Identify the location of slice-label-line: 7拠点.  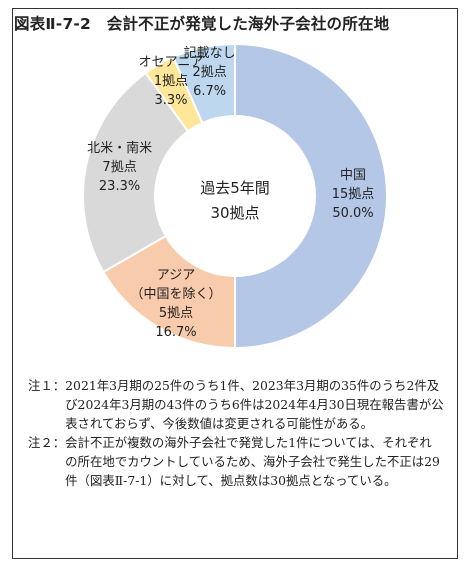
(119, 167).